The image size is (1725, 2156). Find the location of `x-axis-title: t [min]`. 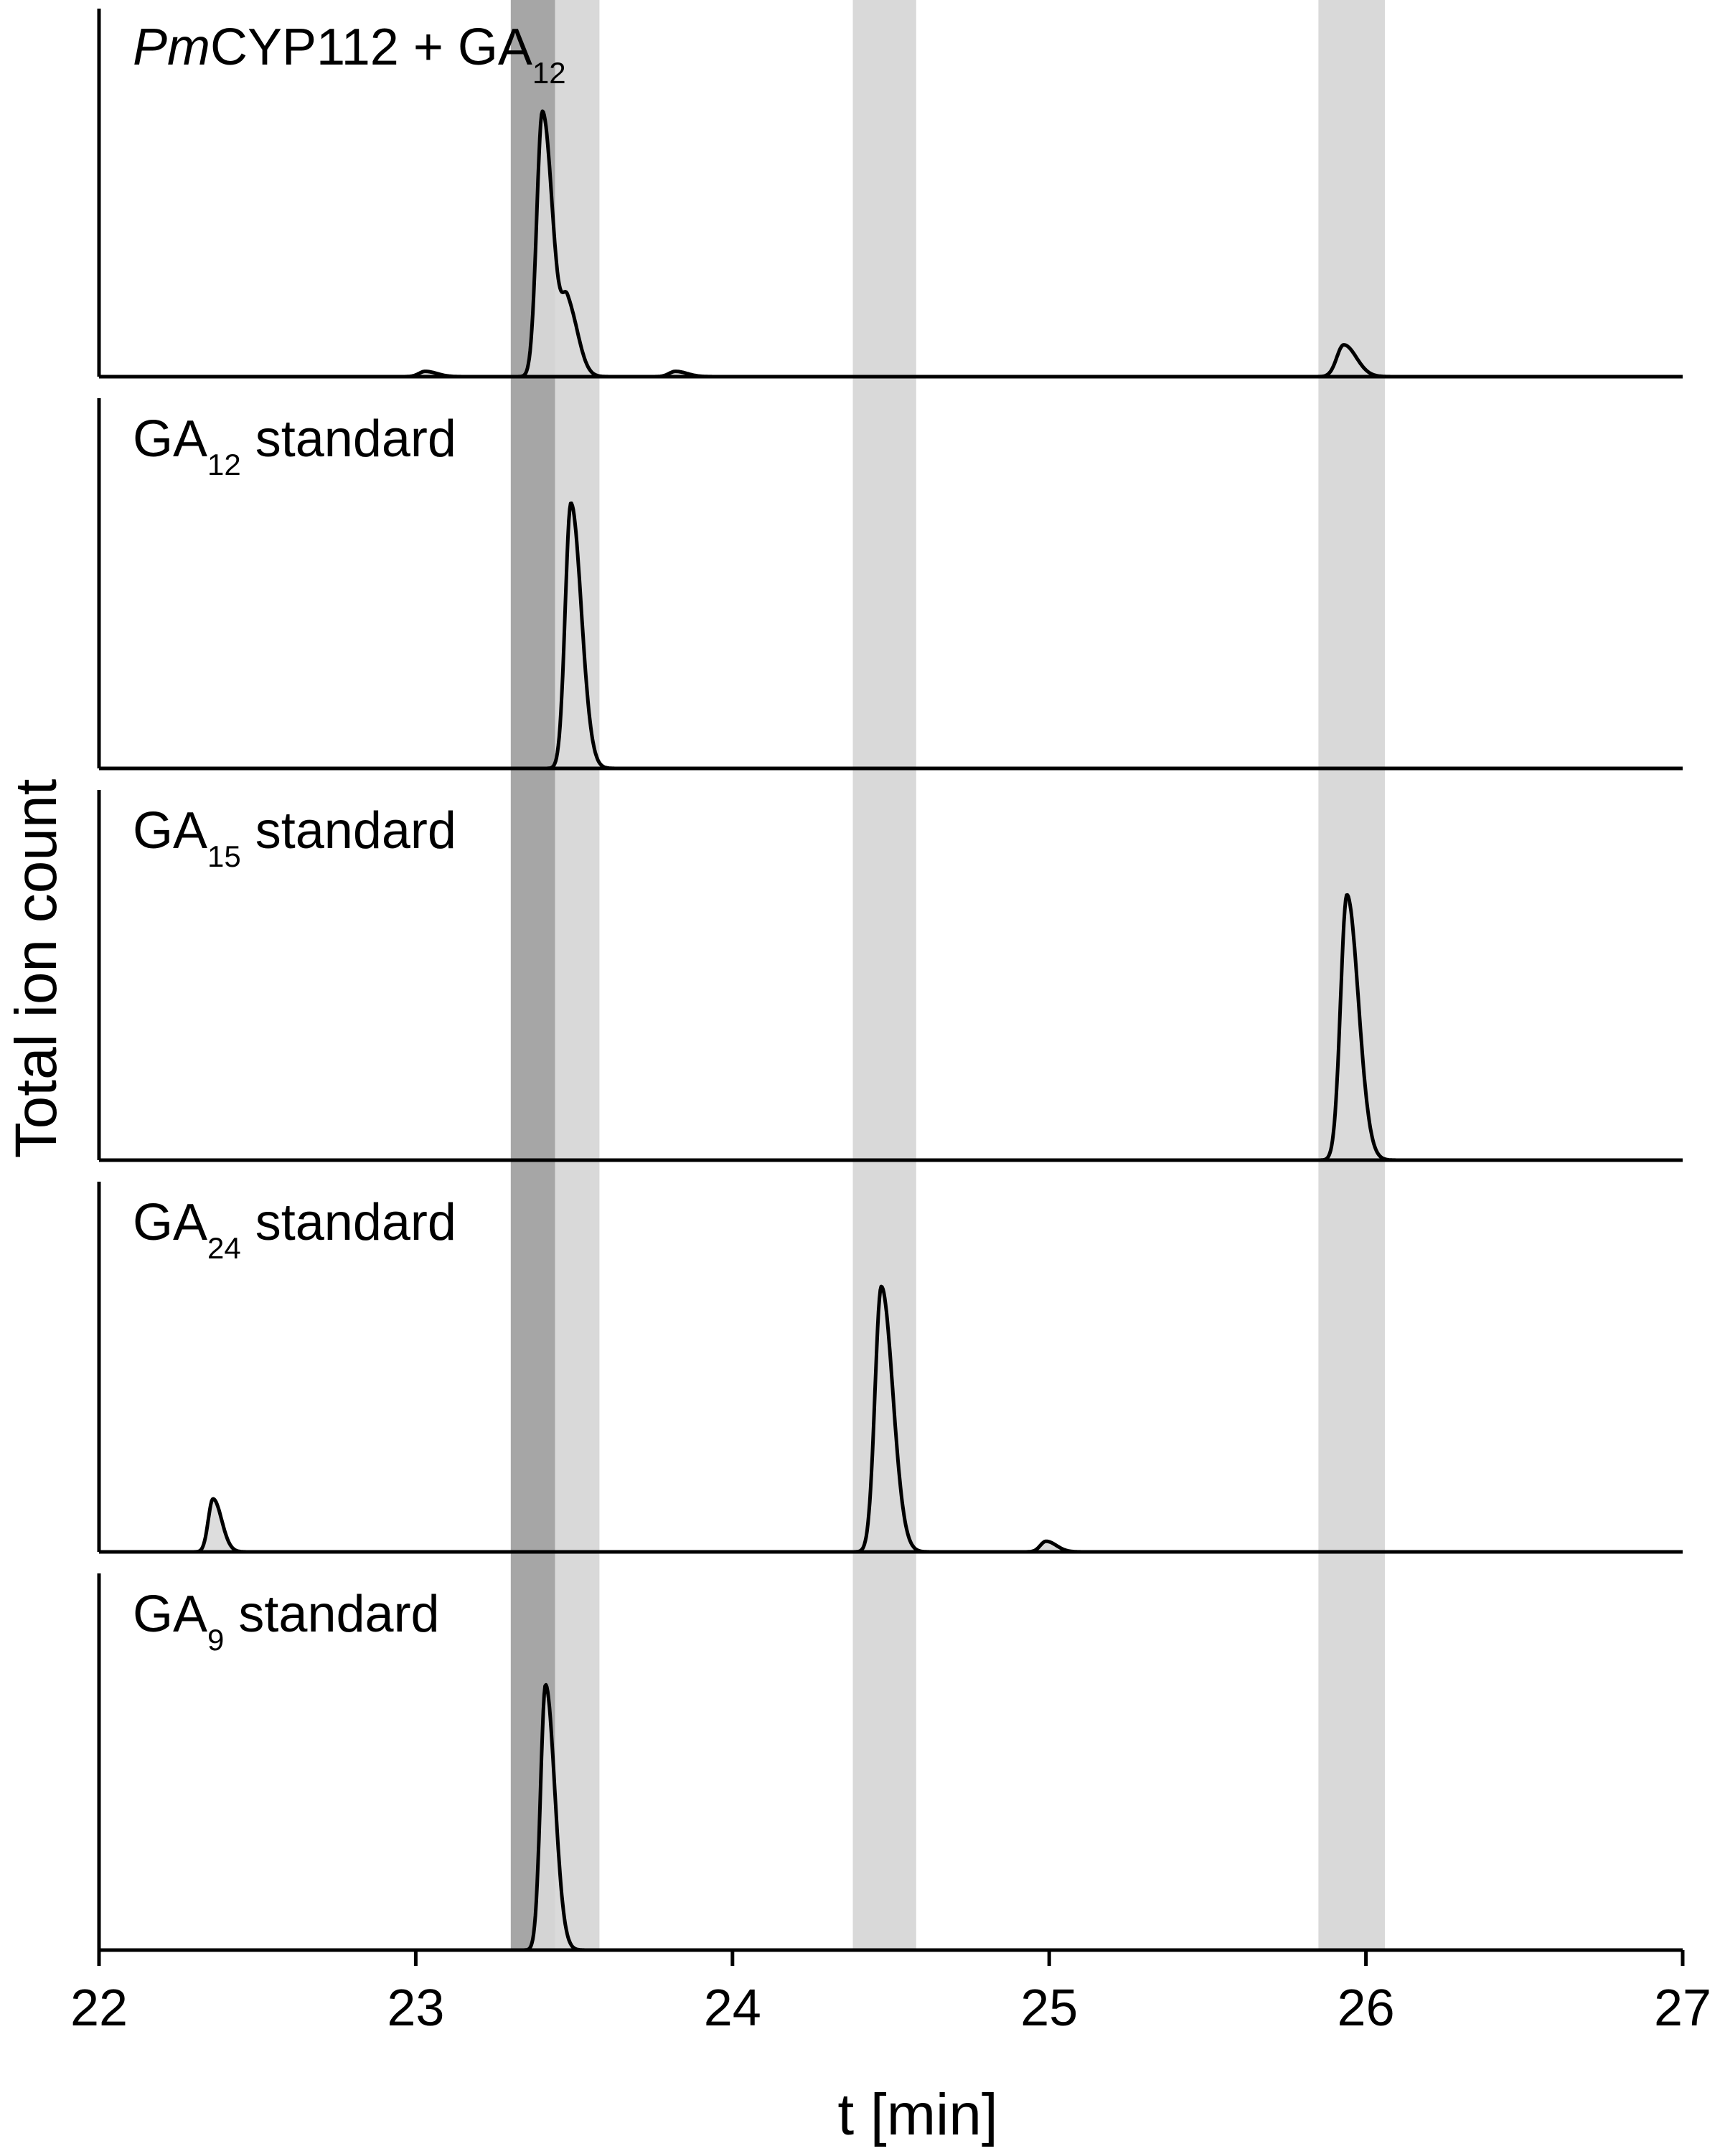

x-axis-title: t [min] is located at coordinates (917, 2114).